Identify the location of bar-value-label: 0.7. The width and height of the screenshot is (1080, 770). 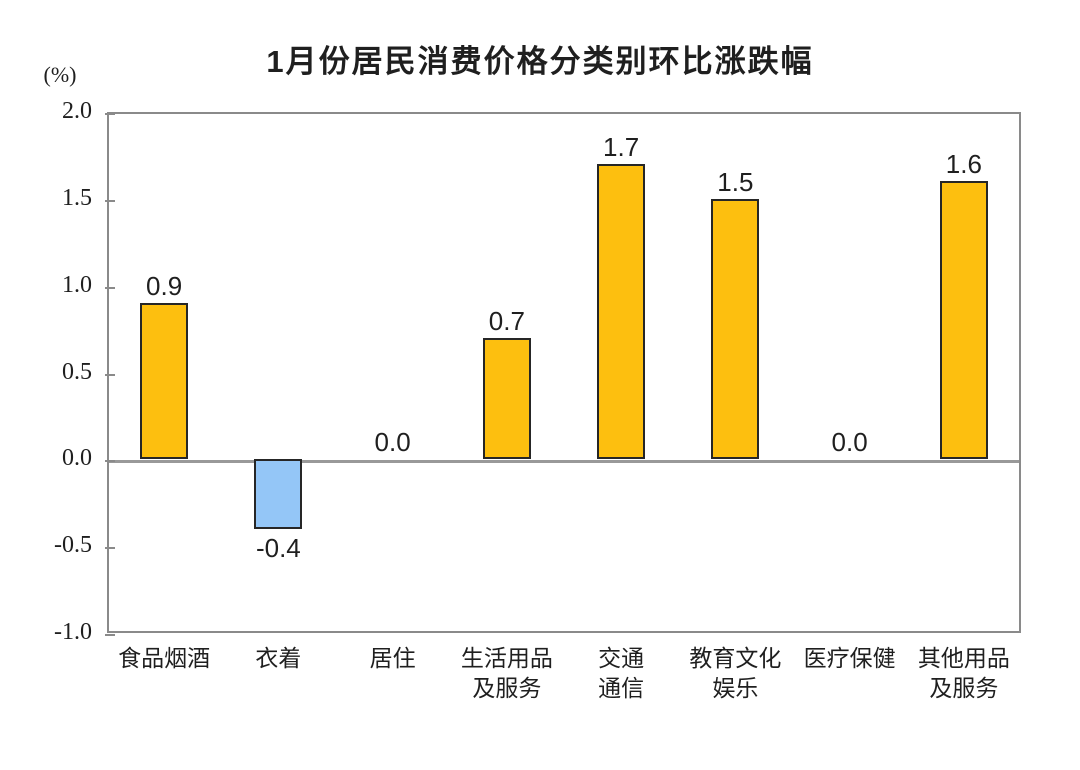
(506, 320).